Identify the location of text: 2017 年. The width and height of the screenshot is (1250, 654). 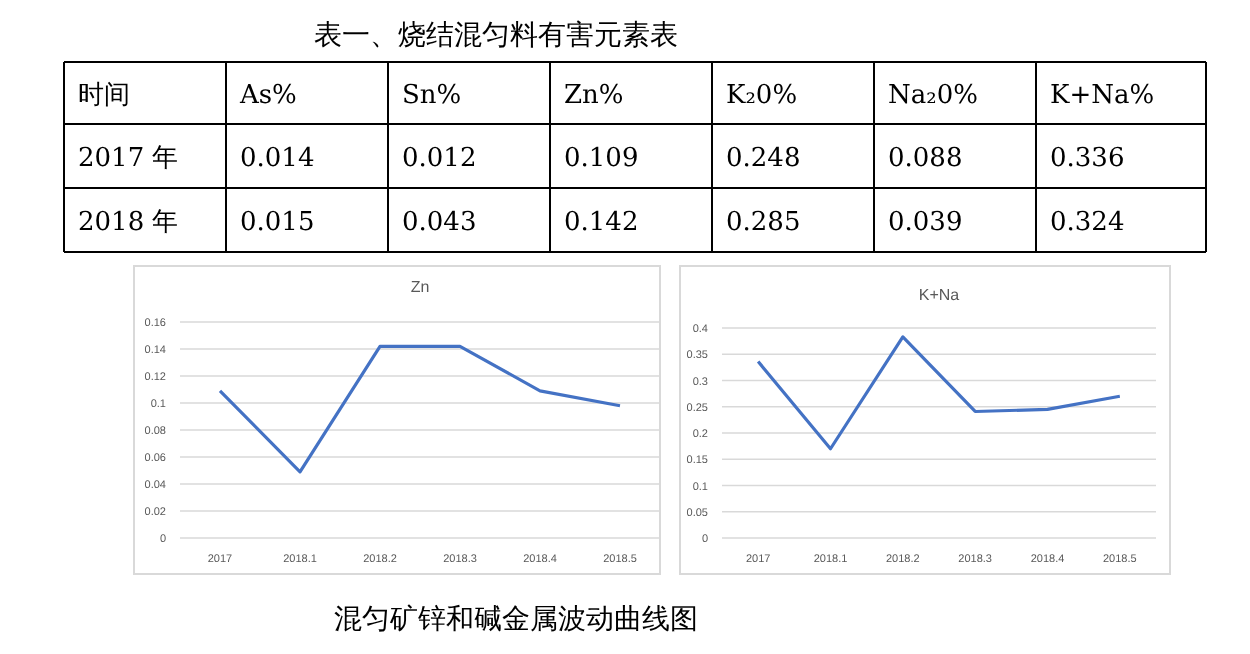
(128, 159).